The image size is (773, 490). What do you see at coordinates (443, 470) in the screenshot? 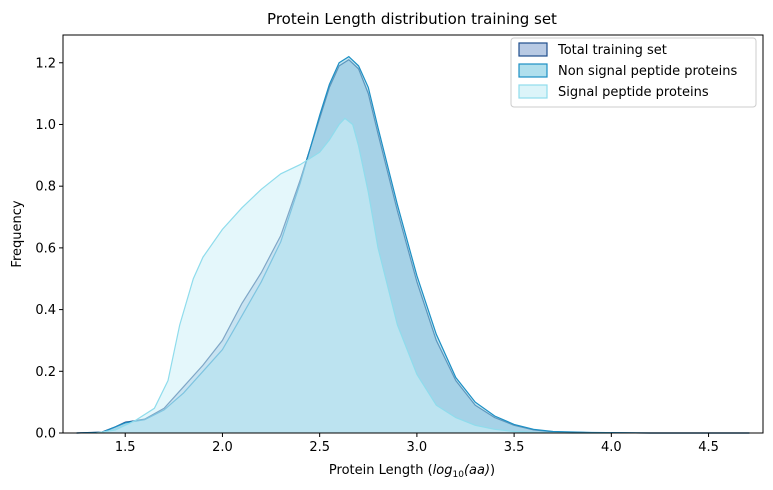
I see `x-axis-label-math: log` at bounding box center [443, 470].